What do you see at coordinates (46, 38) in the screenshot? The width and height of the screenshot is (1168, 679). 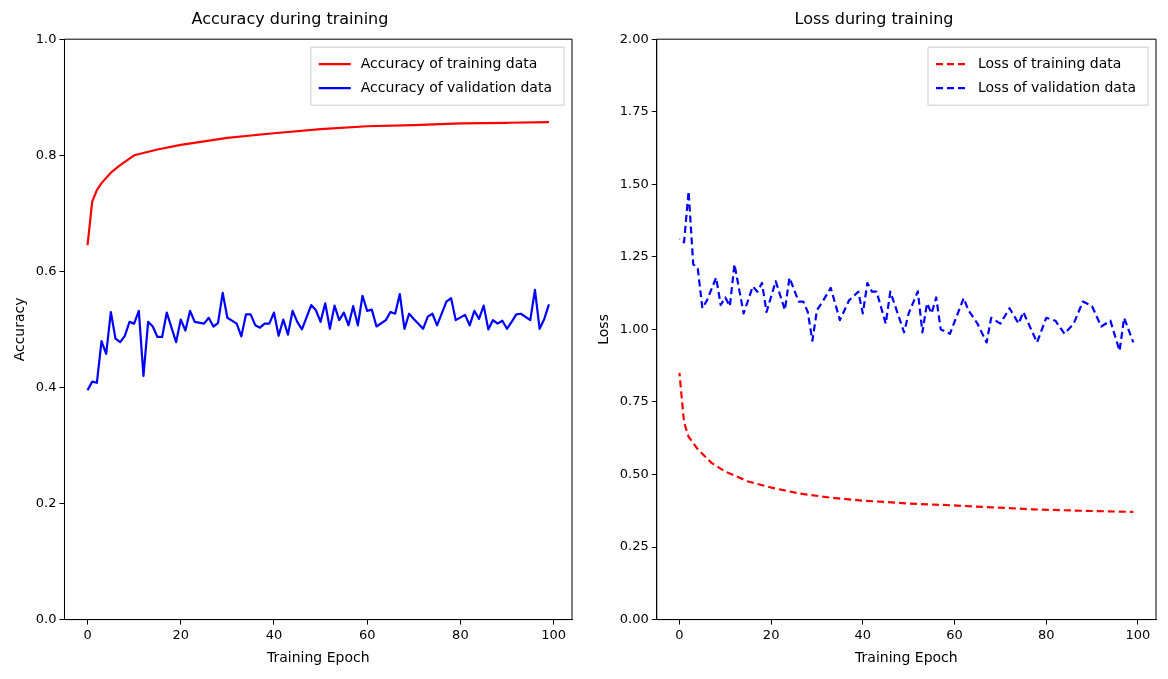 I see `y-tick-label: 1.0` at bounding box center [46, 38].